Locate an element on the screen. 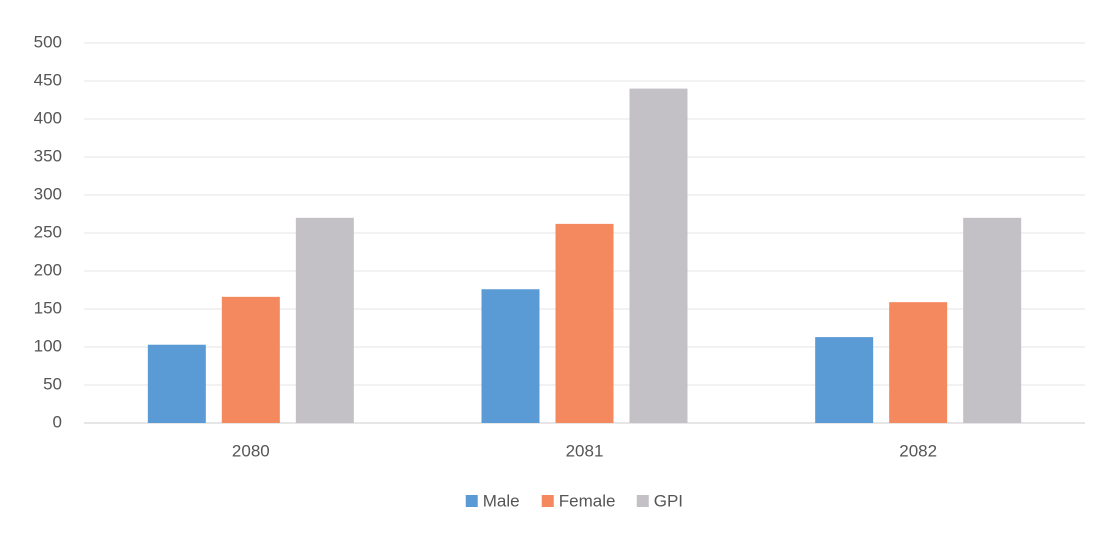 The width and height of the screenshot is (1102, 534). y-tick-label: 300 is located at coordinates (48, 193).